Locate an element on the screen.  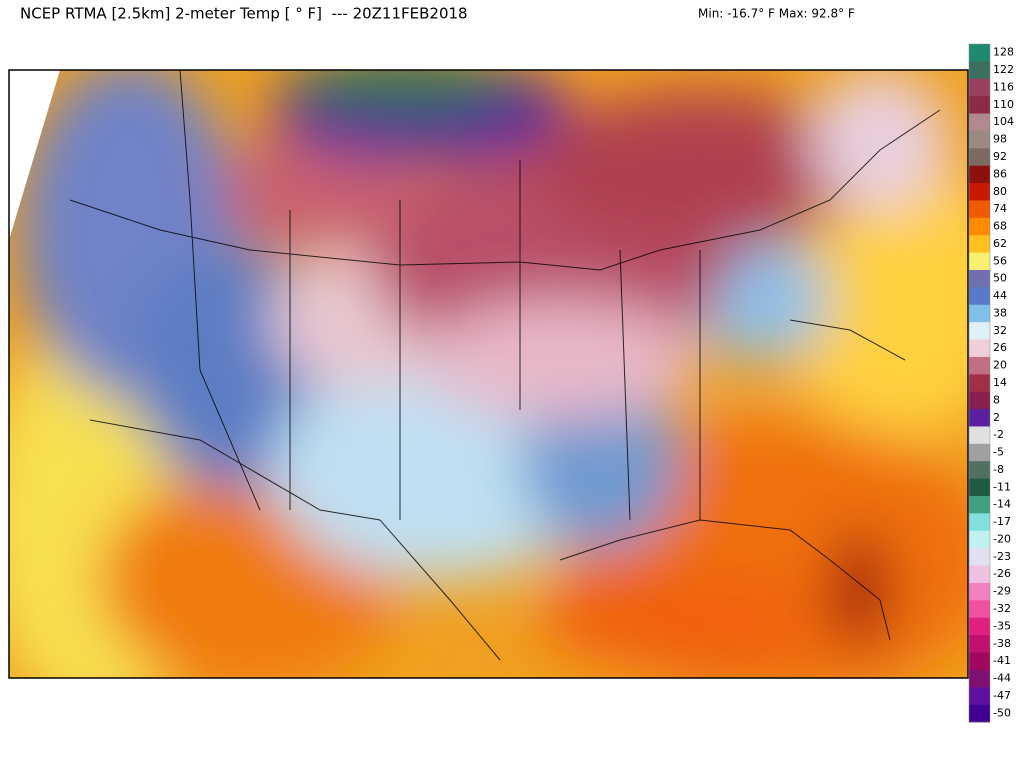
colorbar-label: -11 is located at coordinates (1002, 486).